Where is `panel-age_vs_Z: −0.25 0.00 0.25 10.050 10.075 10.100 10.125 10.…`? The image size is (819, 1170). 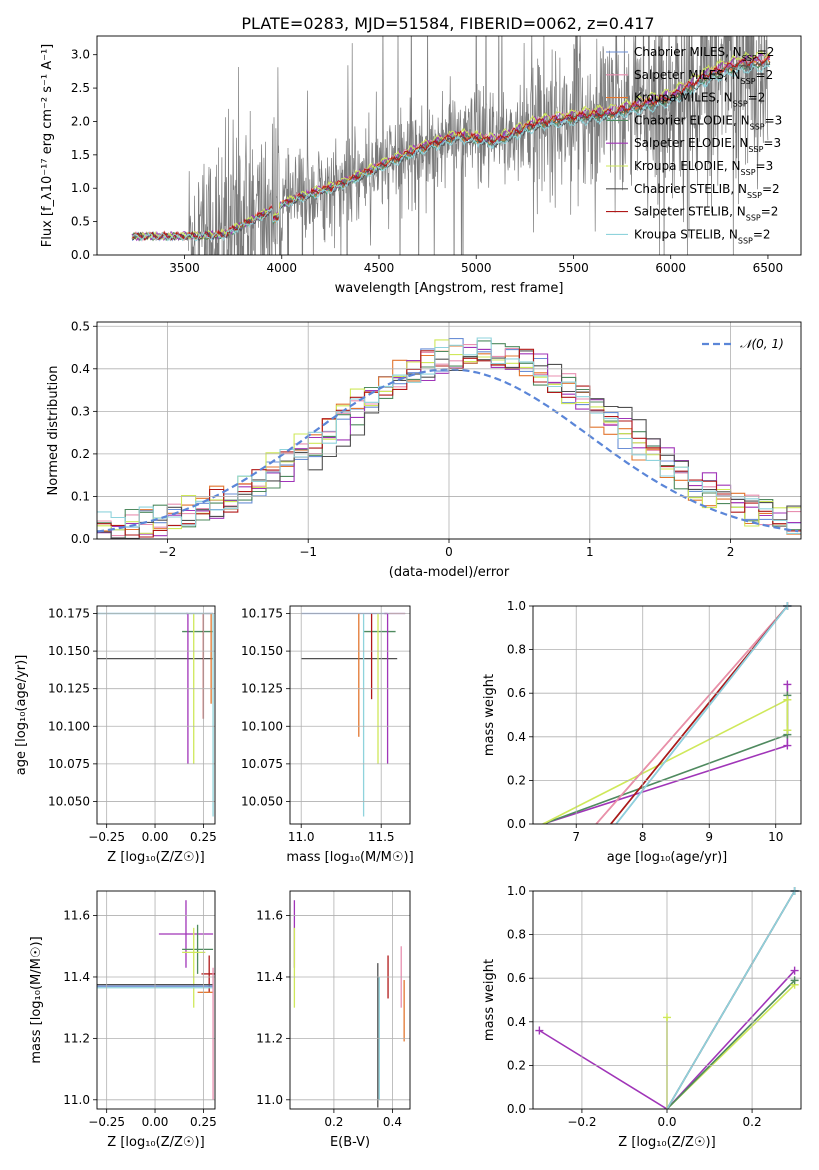 panel-age_vs_Z: −0.25 0.00 0.25 10.050 10.075 10.100 10.125 10.… is located at coordinates (115, 735).